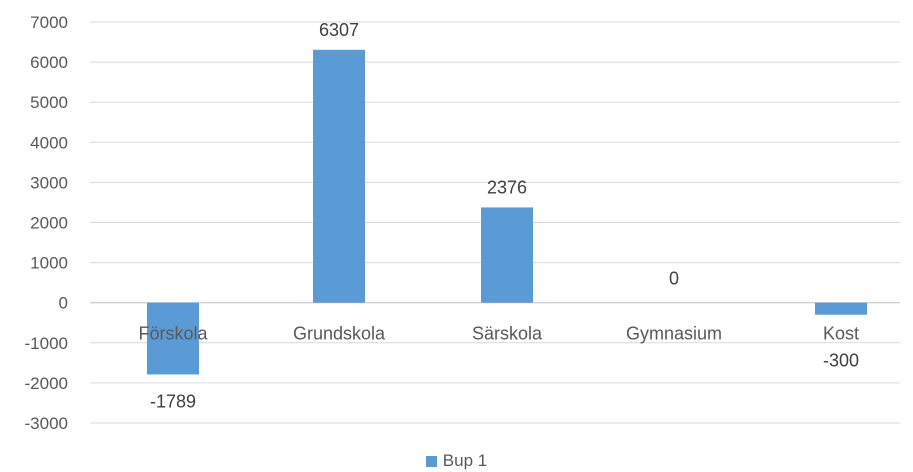 The height and width of the screenshot is (472, 913). What do you see at coordinates (431, 461) in the screenshot?
I see `legend-swatch` at bounding box center [431, 461].